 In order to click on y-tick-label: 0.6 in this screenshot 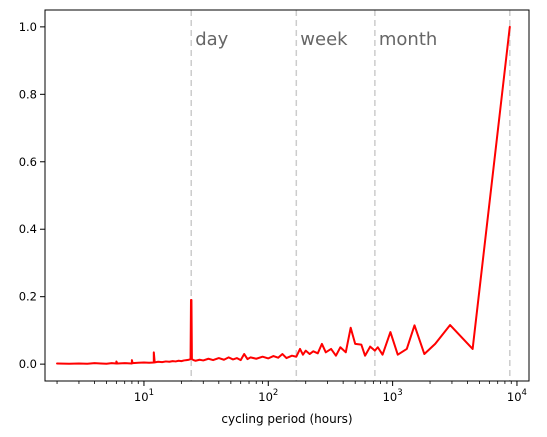, I will do `click(28, 162)`.